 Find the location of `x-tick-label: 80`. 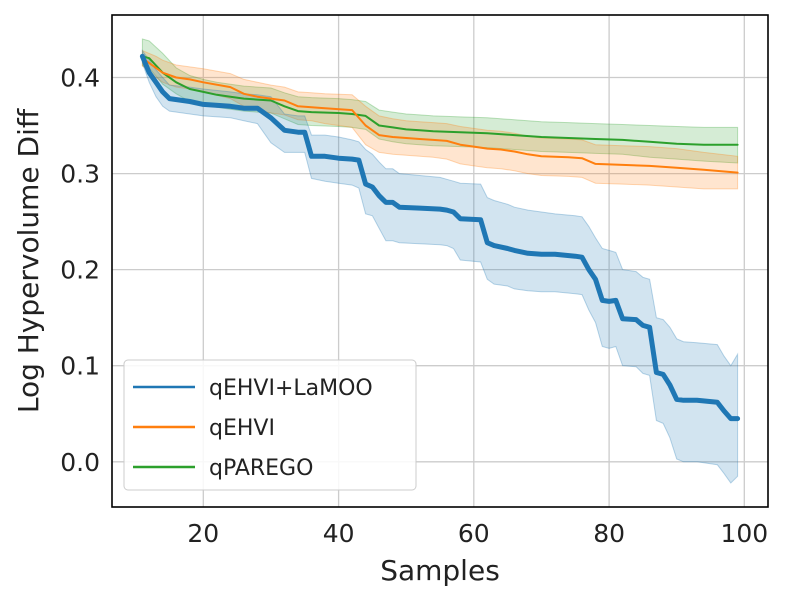

x-tick-label: 80 is located at coordinates (609, 533).